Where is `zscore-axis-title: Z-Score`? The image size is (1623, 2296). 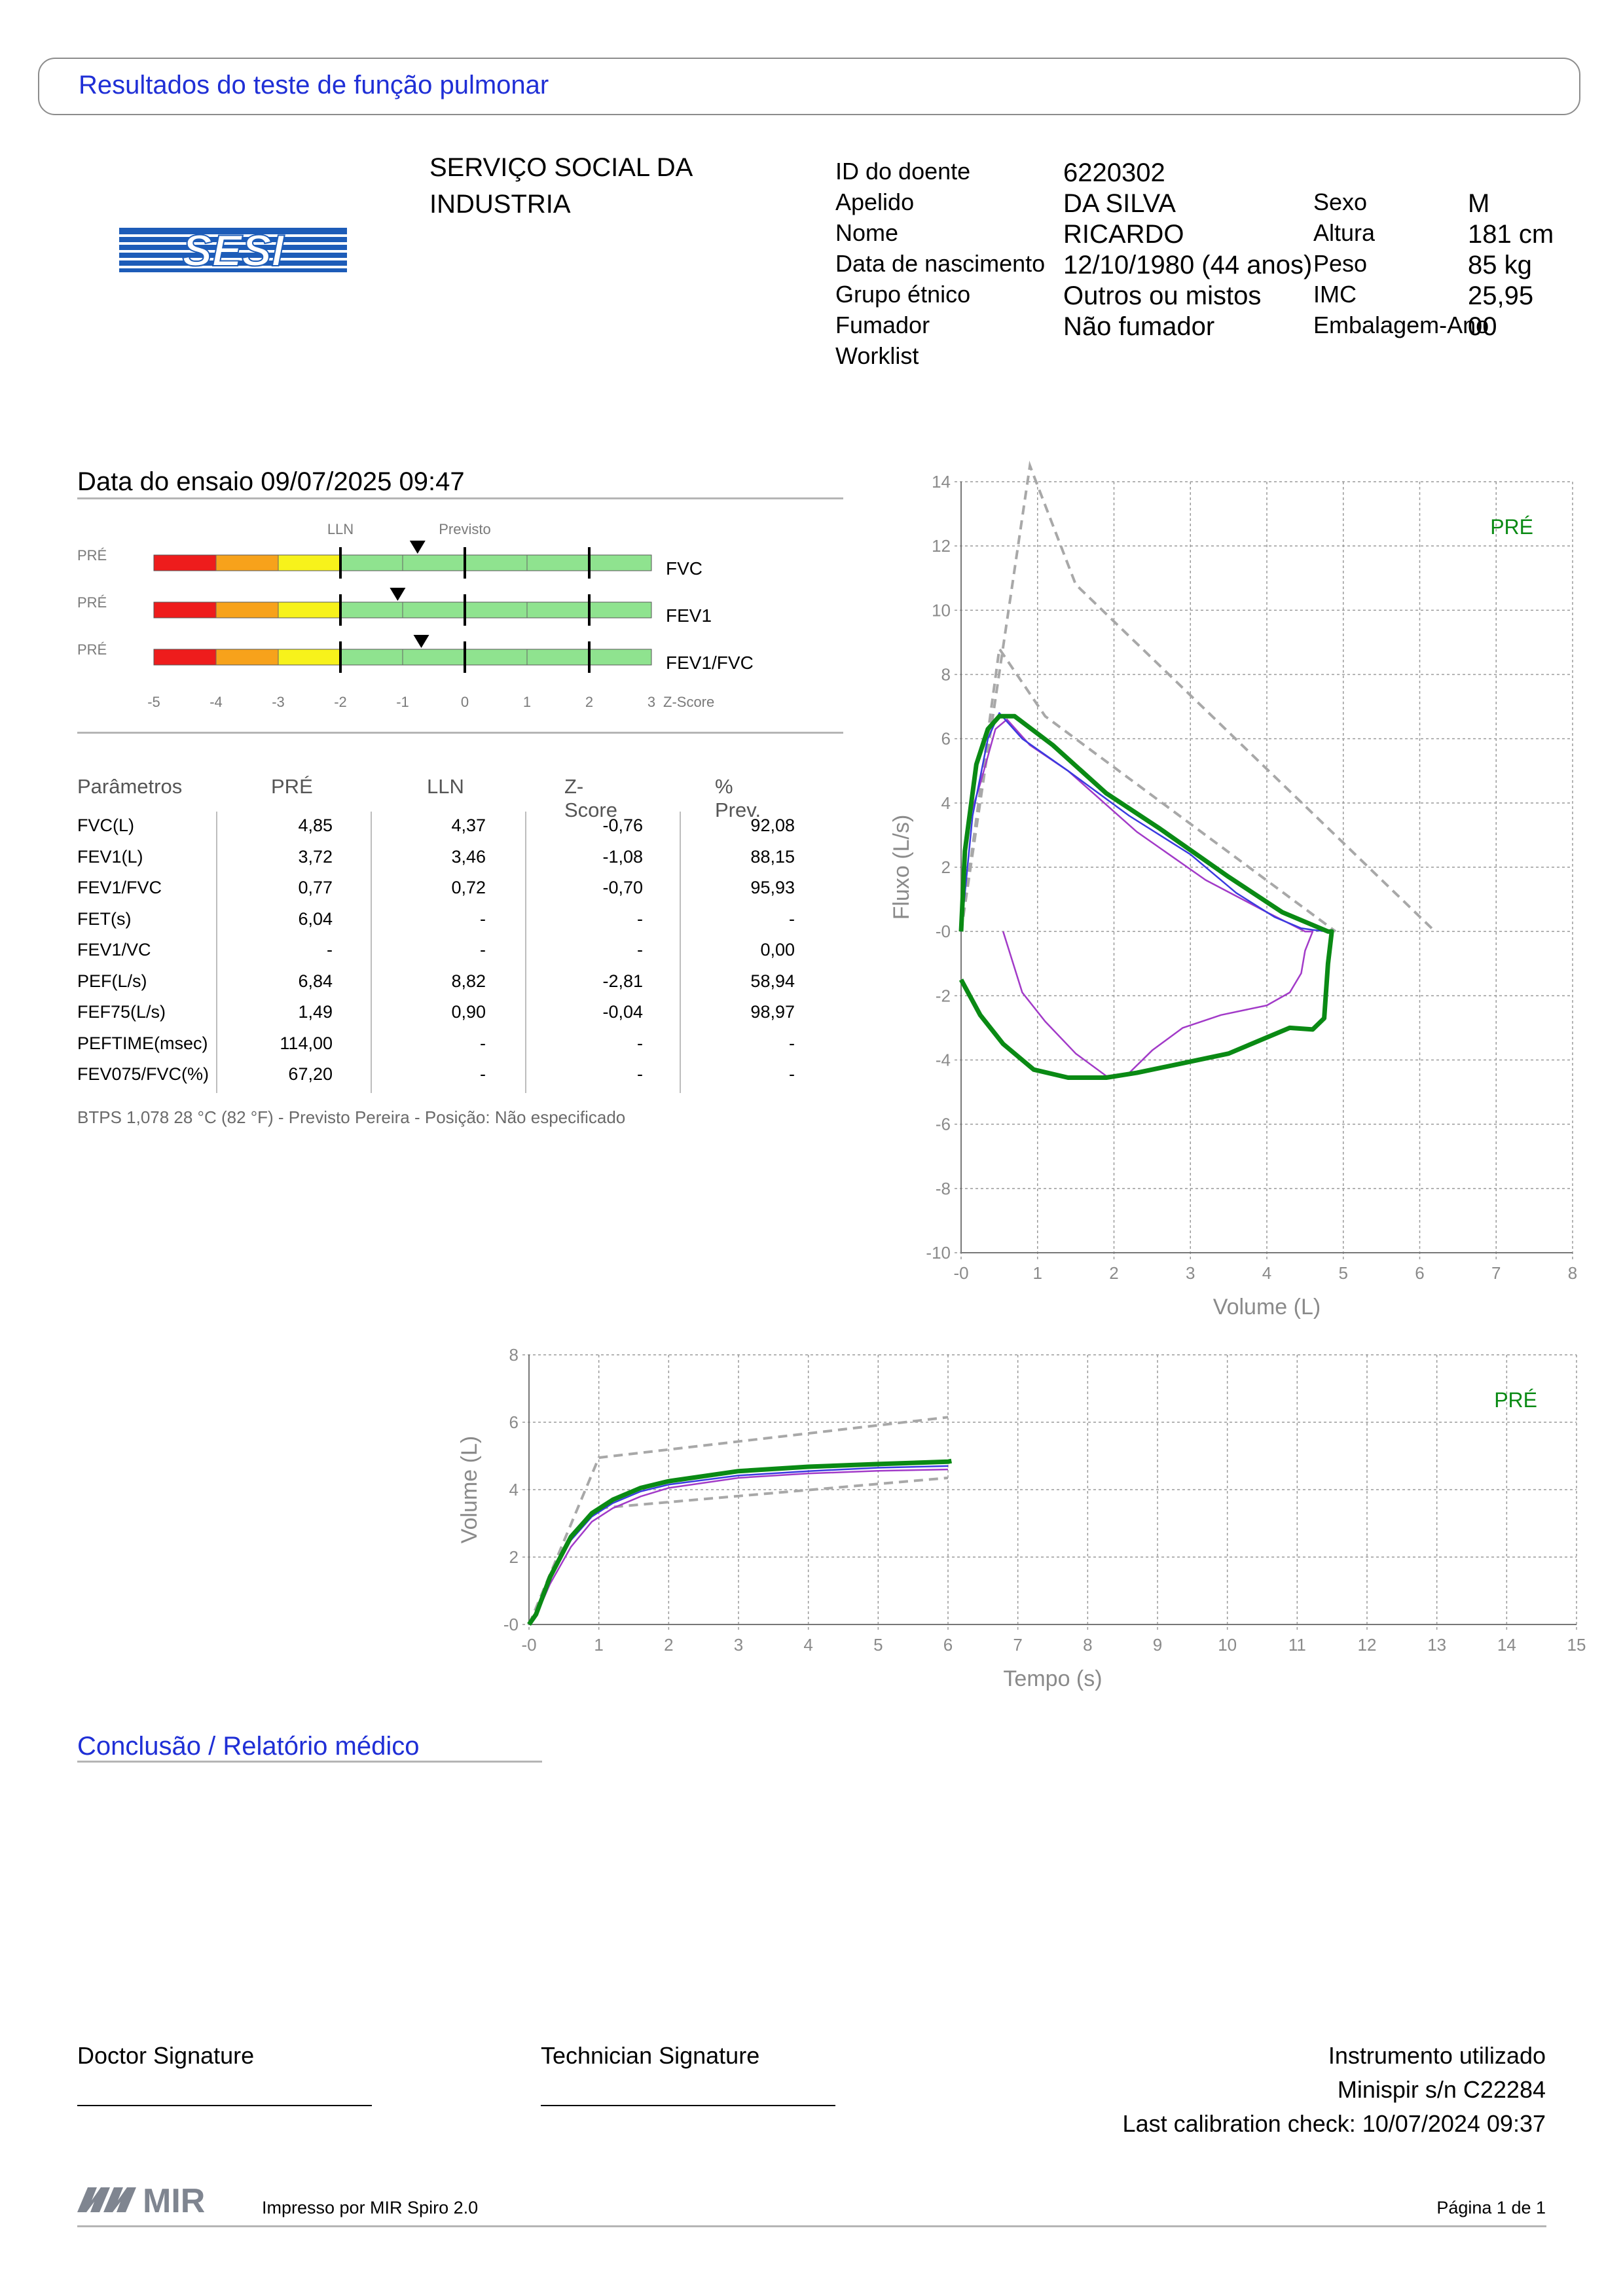
zscore-axis-title: Z-Score is located at coordinates (688, 702).